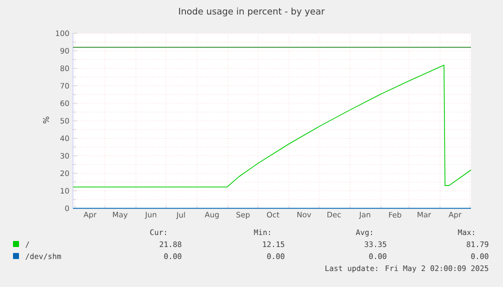 This screenshot has width=503, height=287. What do you see at coordinates (46, 120) in the screenshot?
I see `y-axis-title: %` at bounding box center [46, 120].